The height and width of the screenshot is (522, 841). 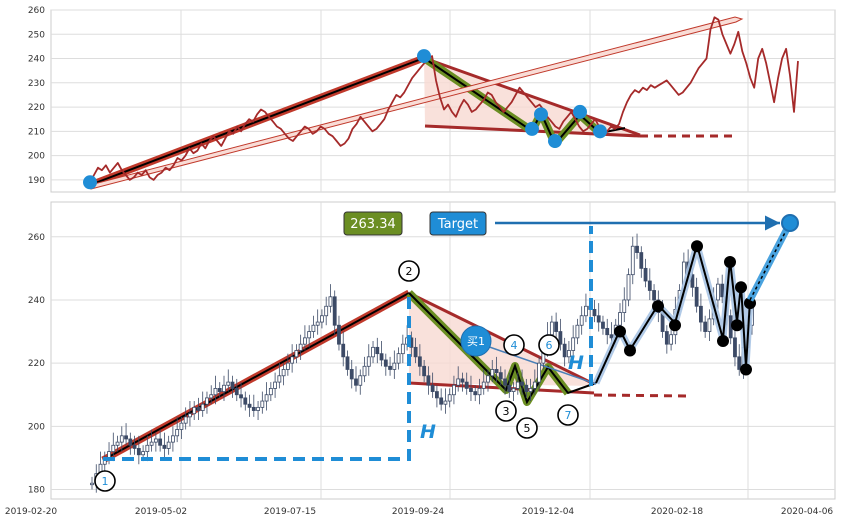 What do you see at coordinates (677, 512) in the screenshot?
I see `bottom-x-tick-5: 2020-02-18` at bounding box center [677, 512].